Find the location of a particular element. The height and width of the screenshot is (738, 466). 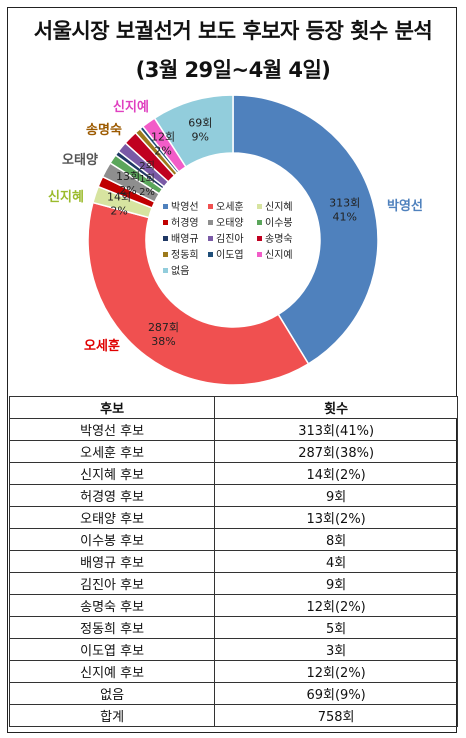

outer-label-박영선: 박영선 is located at coordinates (405, 206).